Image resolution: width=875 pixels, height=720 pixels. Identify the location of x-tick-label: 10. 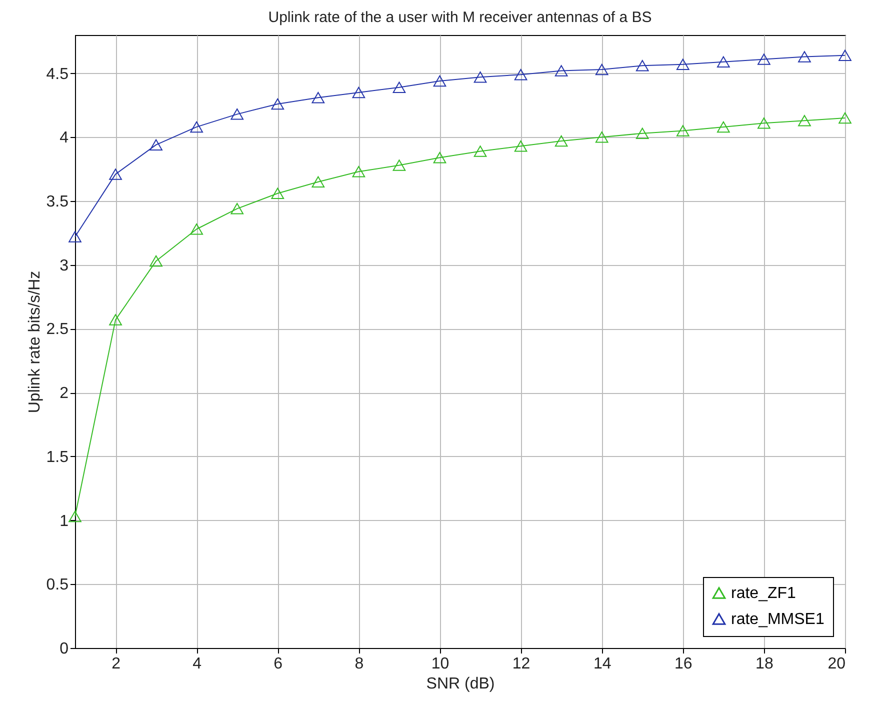
(440, 664).